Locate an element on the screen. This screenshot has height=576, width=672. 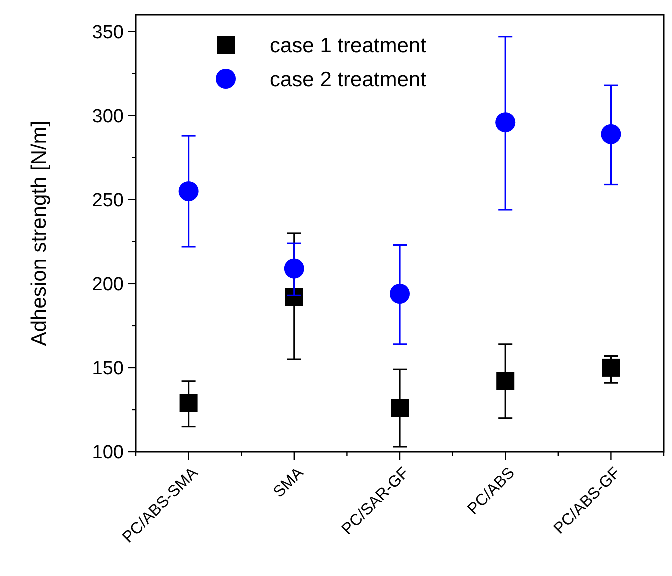
y-tick-label: 100 is located at coordinates (108, 453).